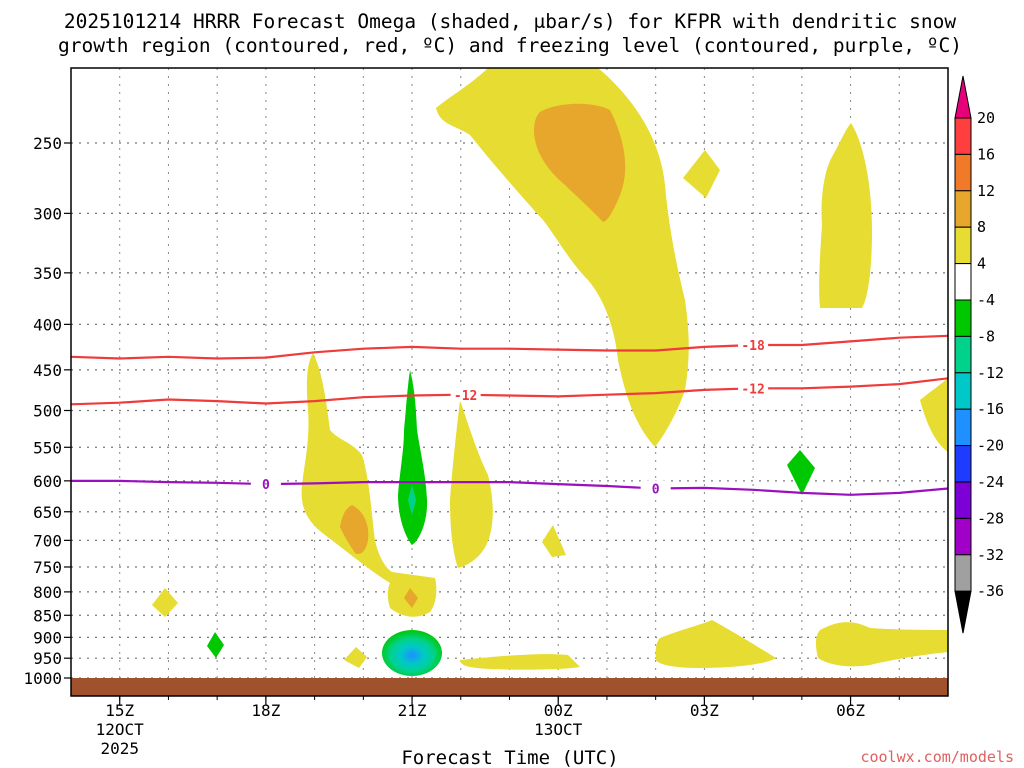 Image resolution: width=1024 pixels, height=768 pixels. What do you see at coordinates (47, 324) in the screenshot?
I see `y-tick-label: 400` at bounding box center [47, 324].